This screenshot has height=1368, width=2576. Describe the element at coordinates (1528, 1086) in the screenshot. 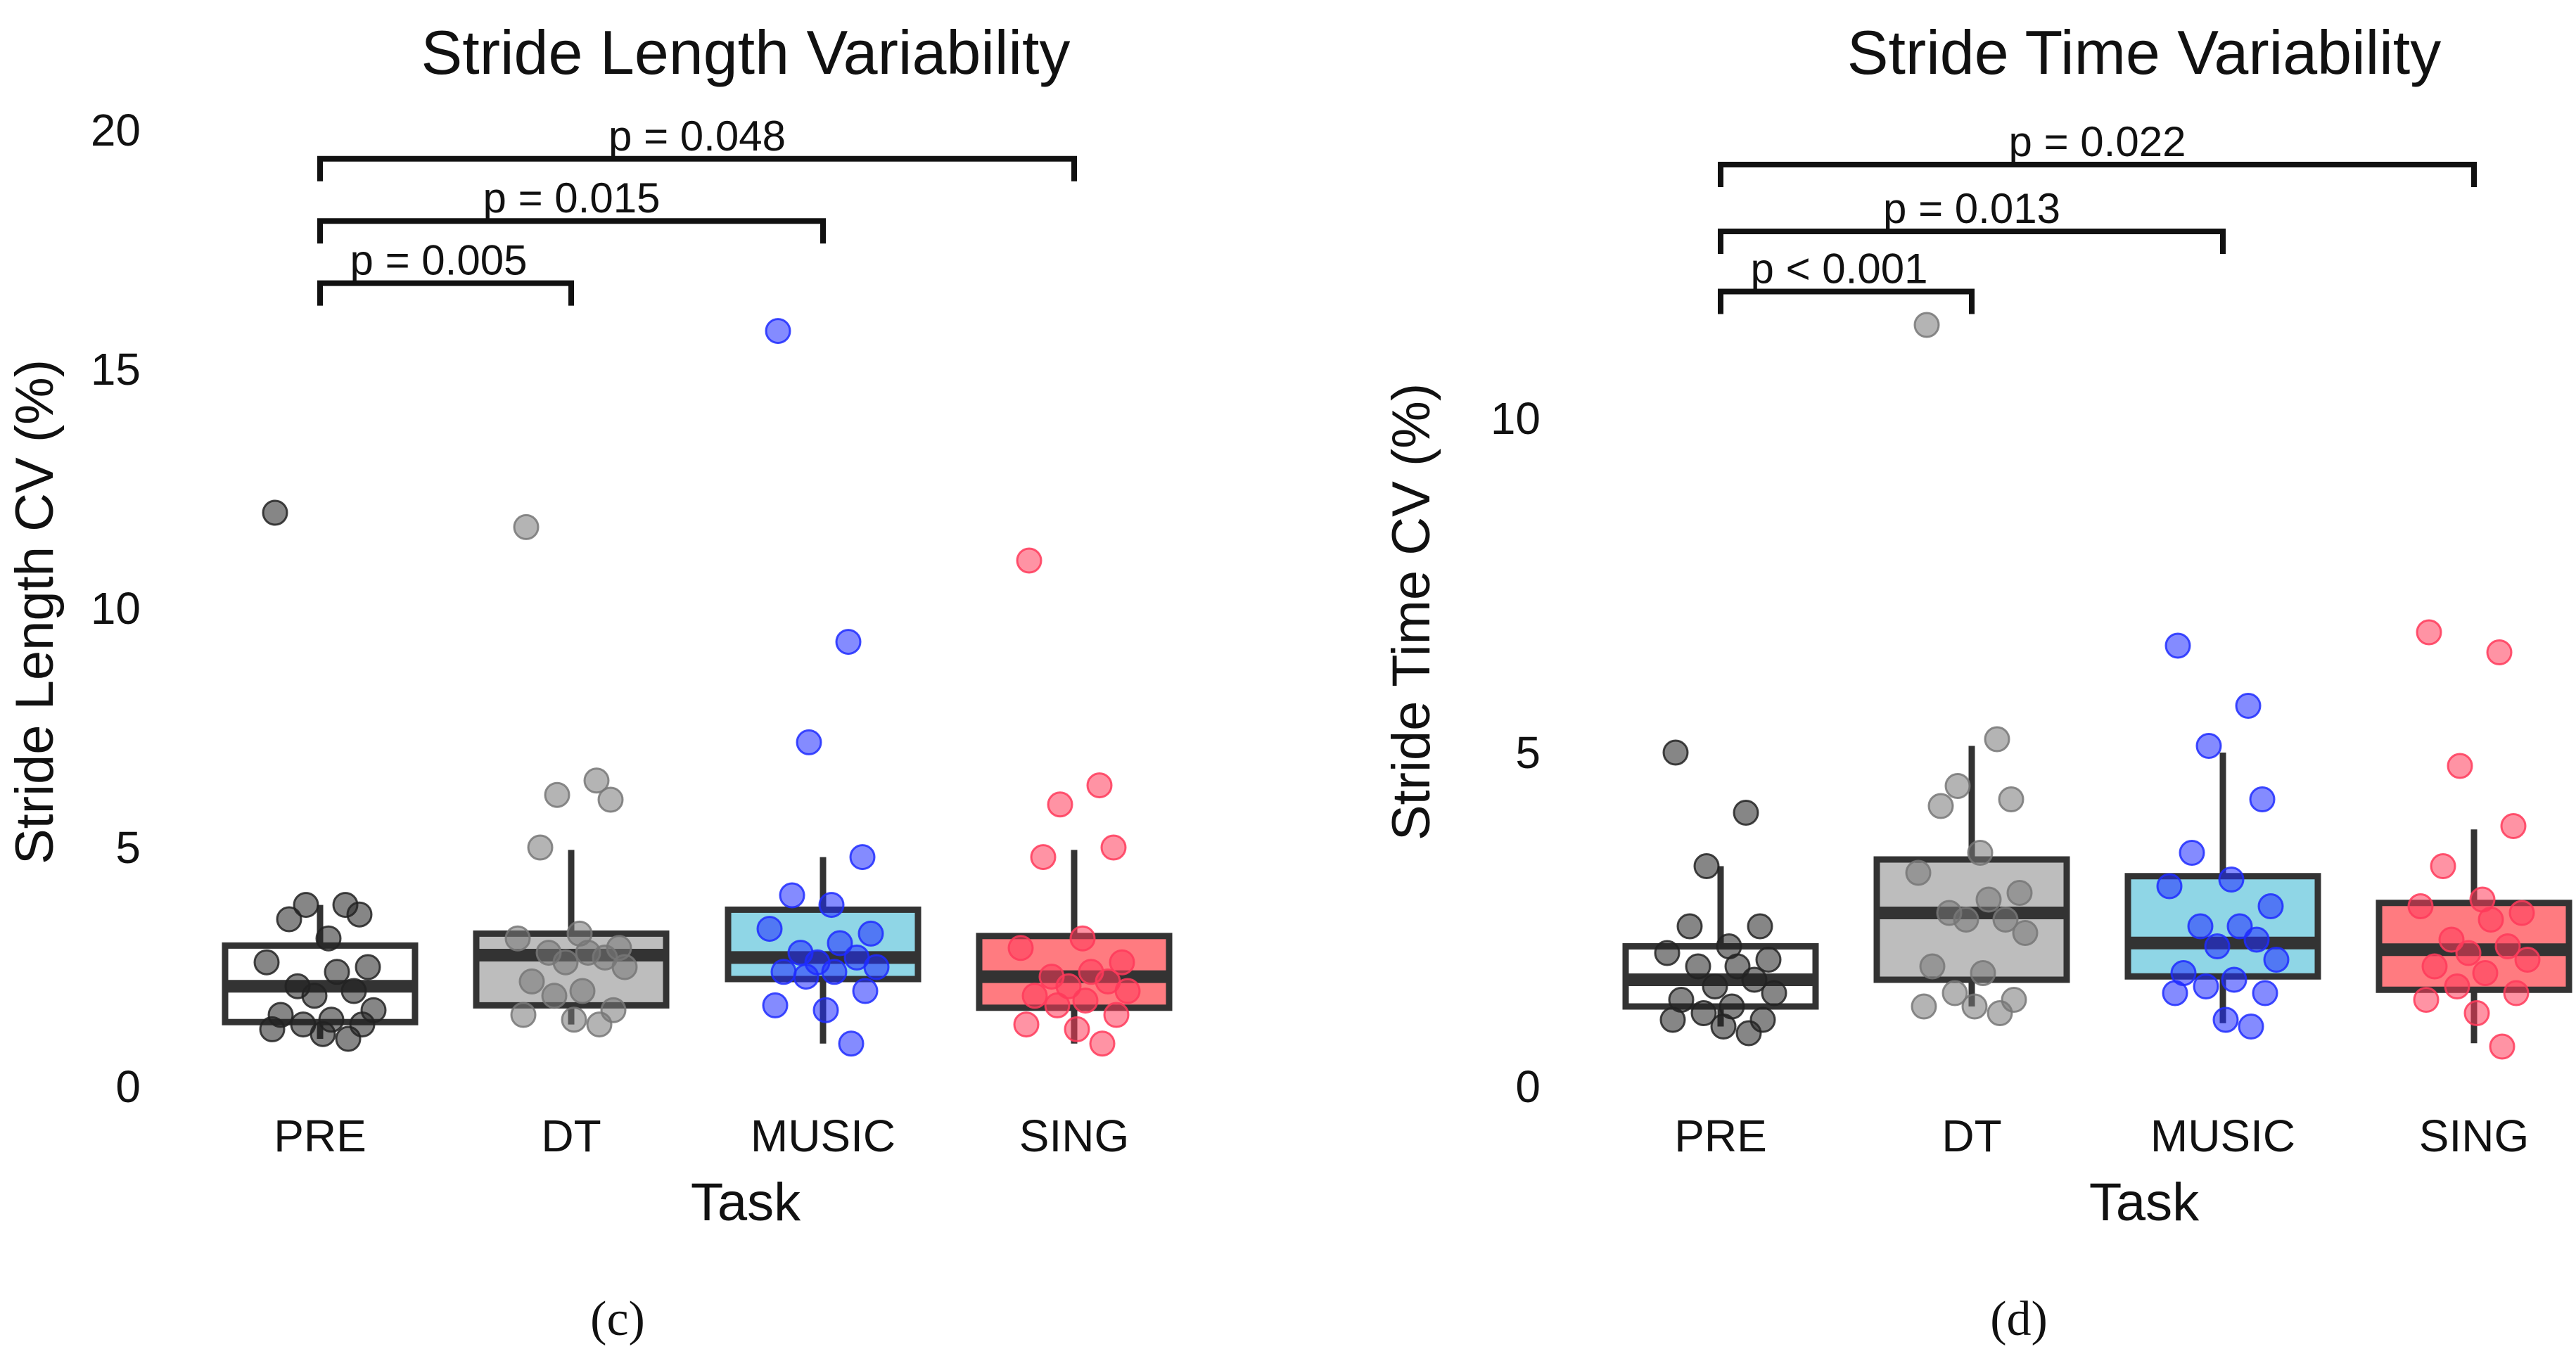

I see `y-tick-label: 0` at that location.